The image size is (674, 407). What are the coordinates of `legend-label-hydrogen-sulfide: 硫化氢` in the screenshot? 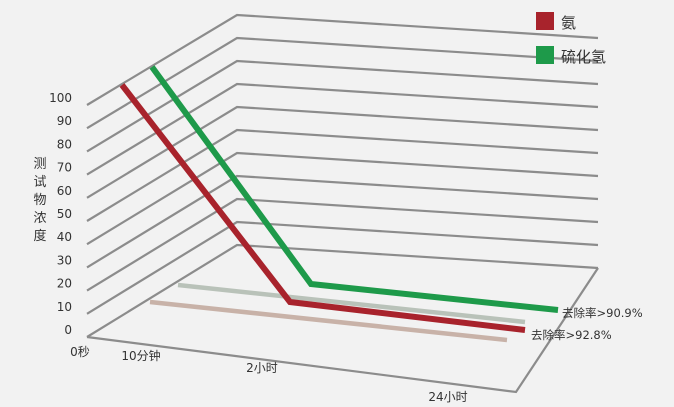 It's located at (583, 57).